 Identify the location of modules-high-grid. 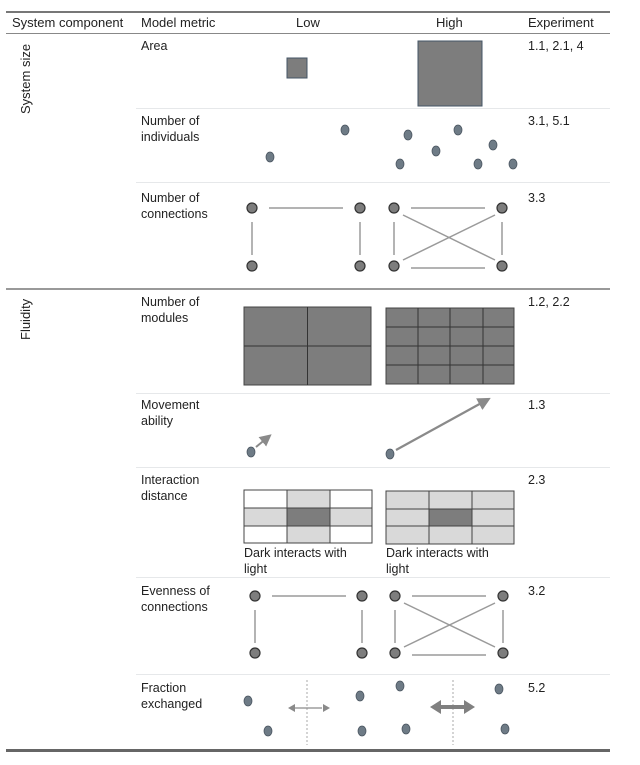
(450, 346).